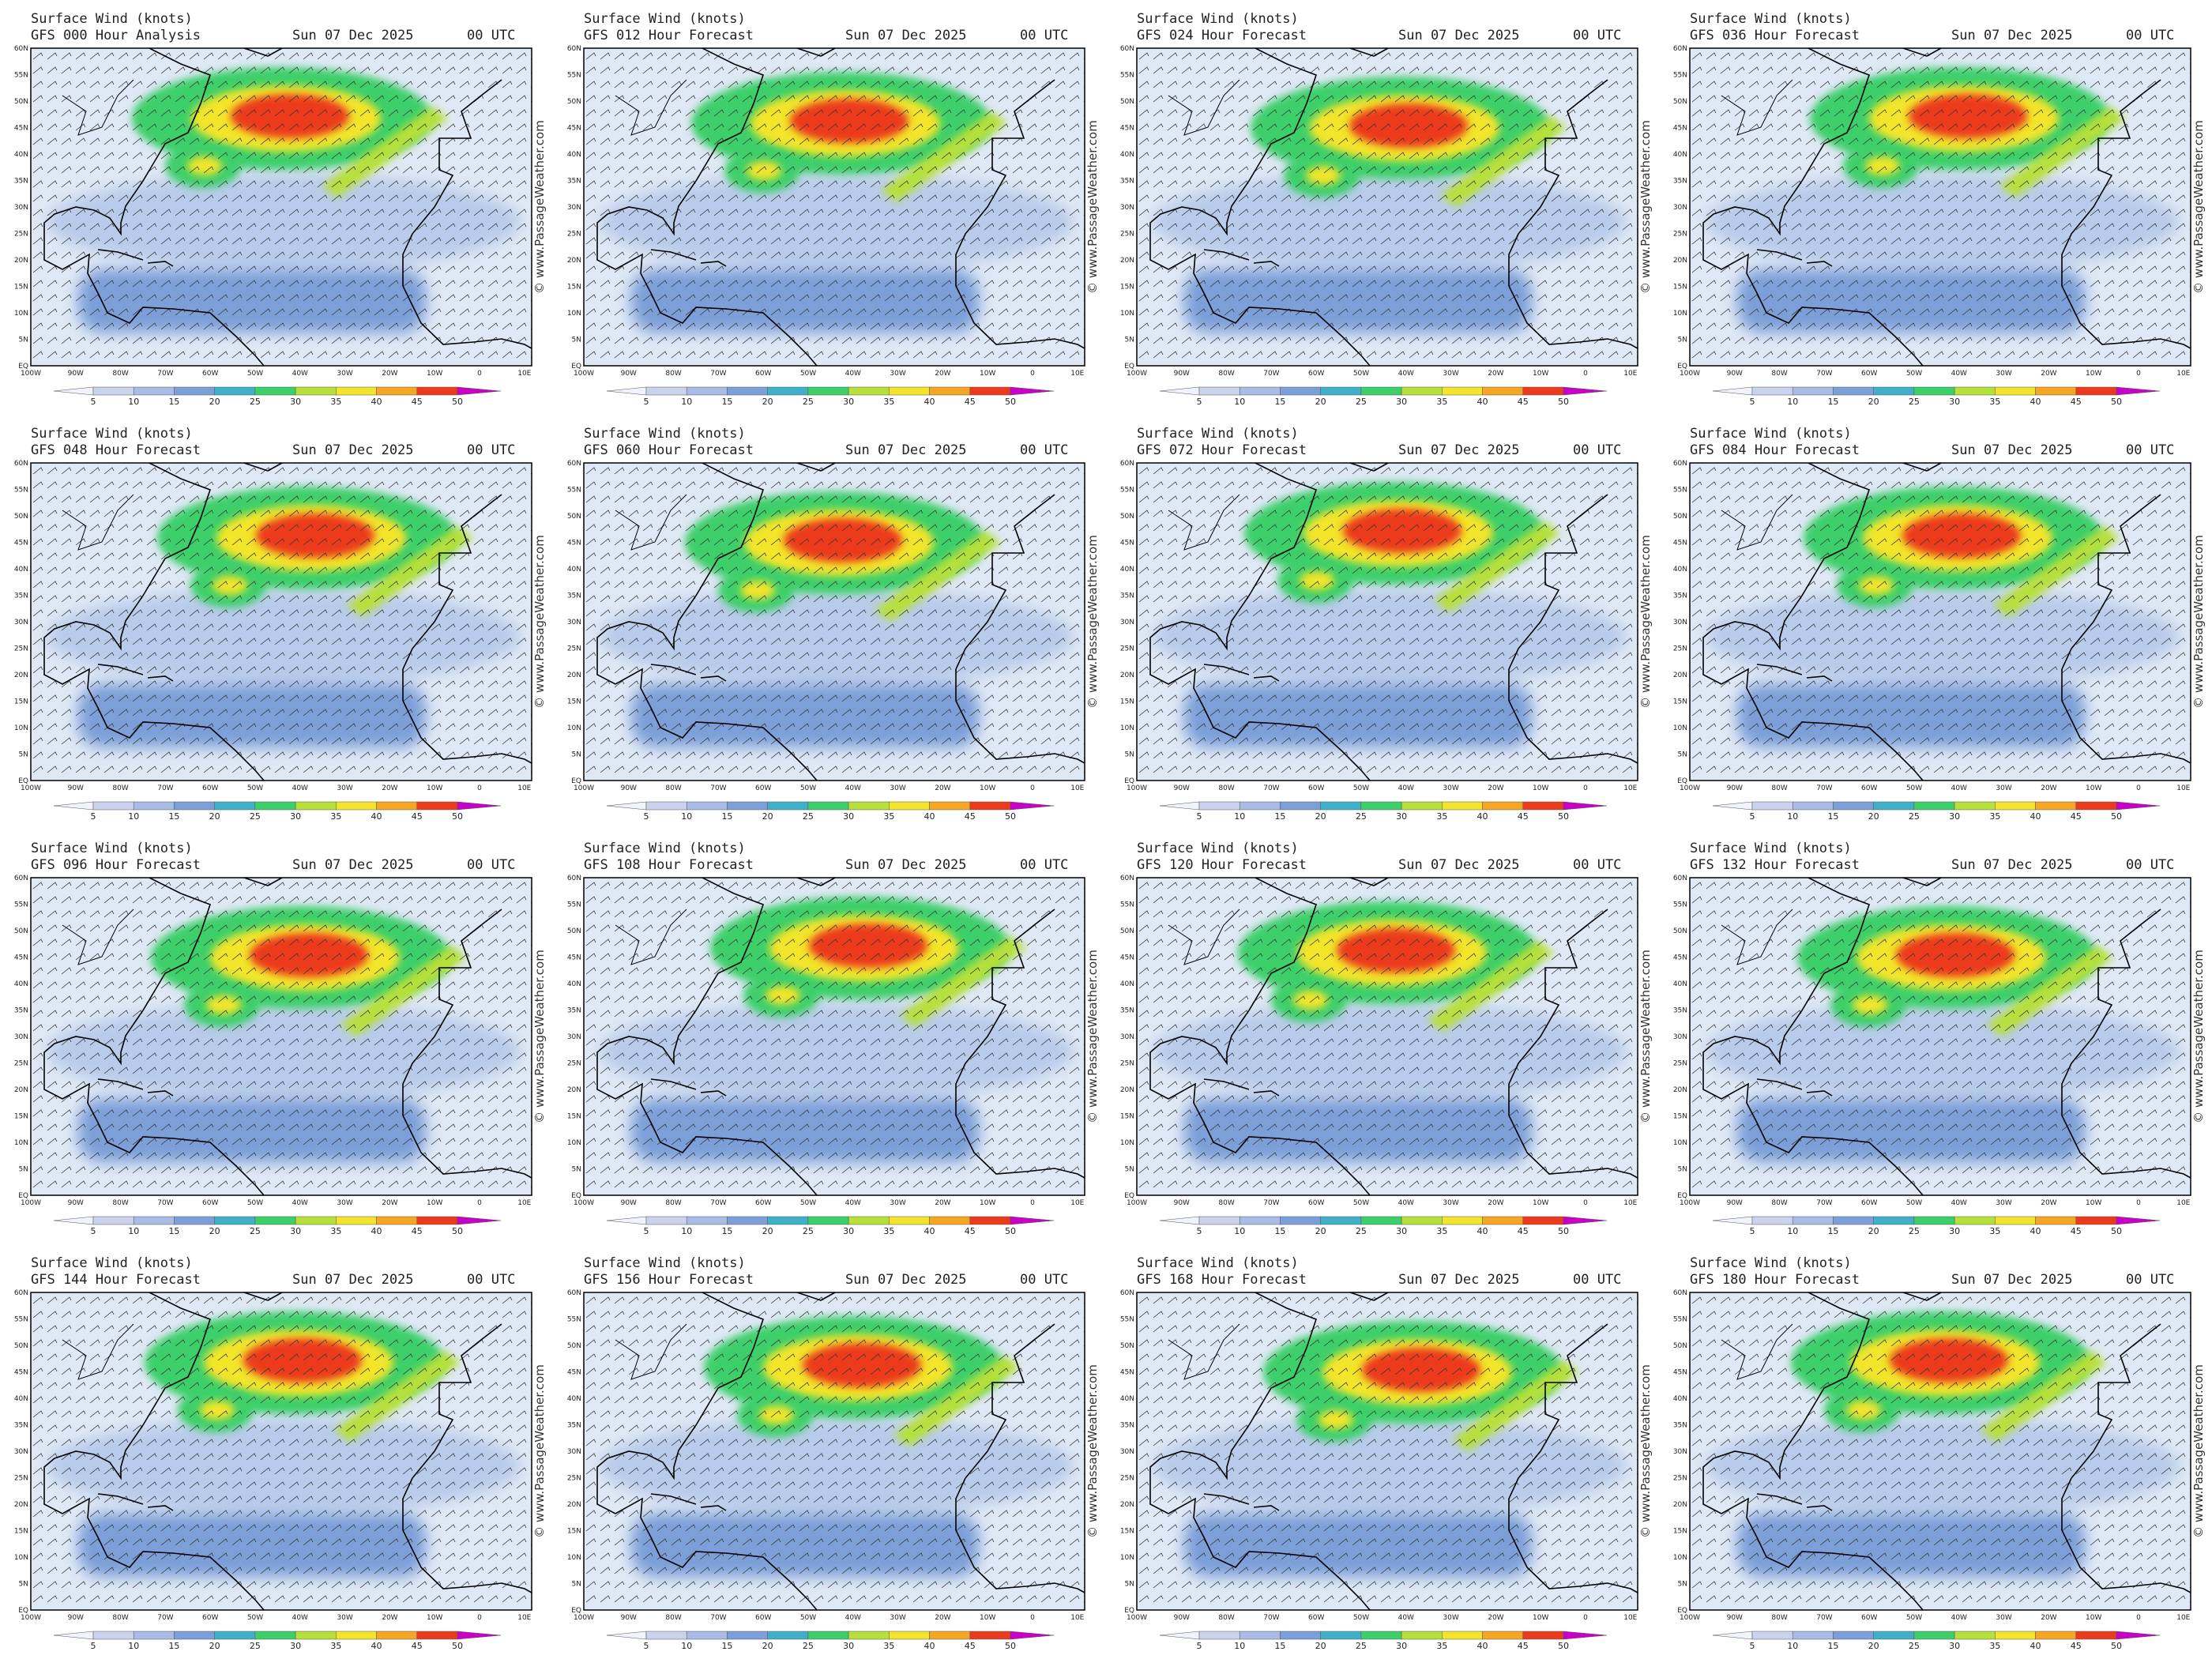  What do you see at coordinates (210, 374) in the screenshot?
I see `longitude-label: 60W` at bounding box center [210, 374].